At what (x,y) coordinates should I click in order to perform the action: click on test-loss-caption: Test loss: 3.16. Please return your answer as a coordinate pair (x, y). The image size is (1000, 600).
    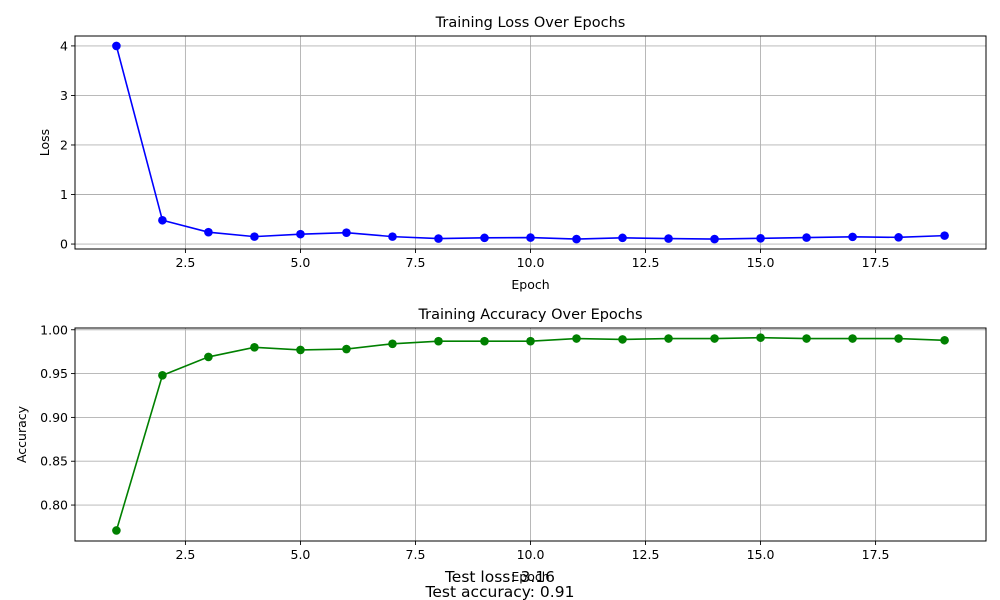
    Looking at the image, I should click on (499, 577).